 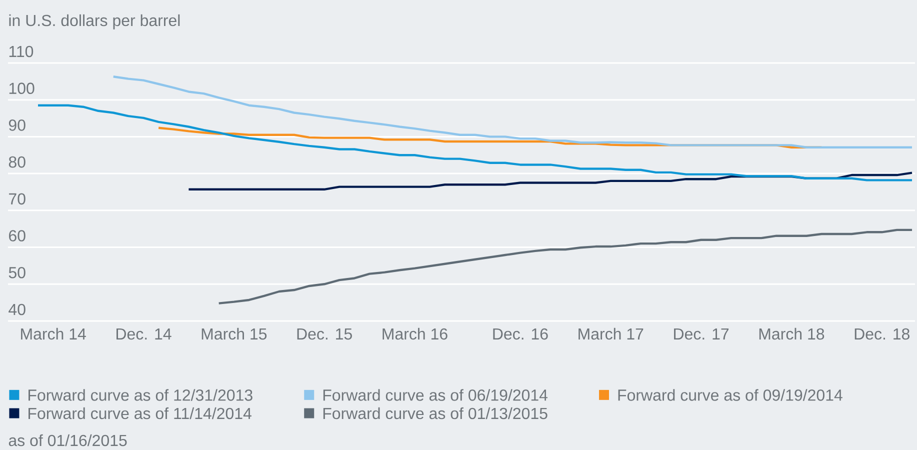 What do you see at coordinates (234, 334) in the screenshot?
I see `x-tick-label: March 15` at bounding box center [234, 334].